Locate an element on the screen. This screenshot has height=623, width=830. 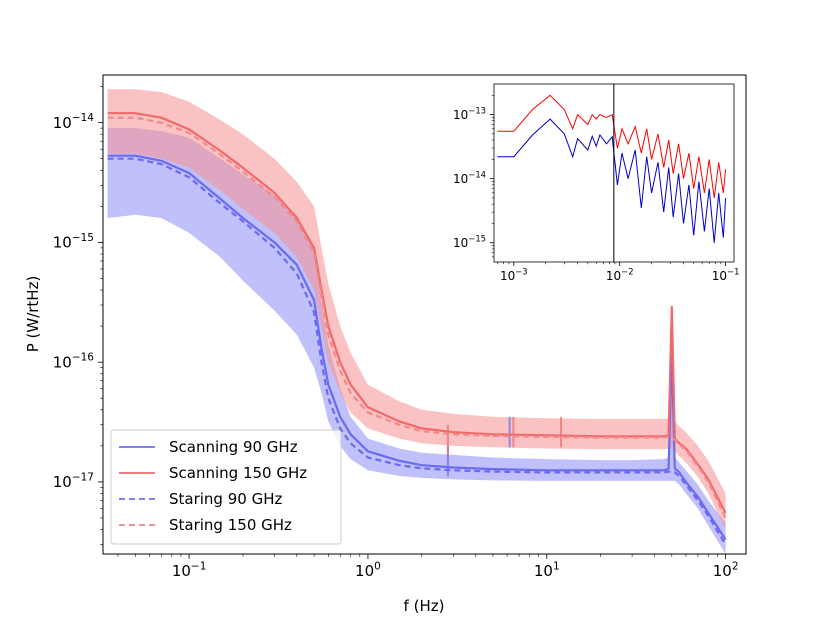
x-tick-label: 10⁻² is located at coordinates (620, 275).